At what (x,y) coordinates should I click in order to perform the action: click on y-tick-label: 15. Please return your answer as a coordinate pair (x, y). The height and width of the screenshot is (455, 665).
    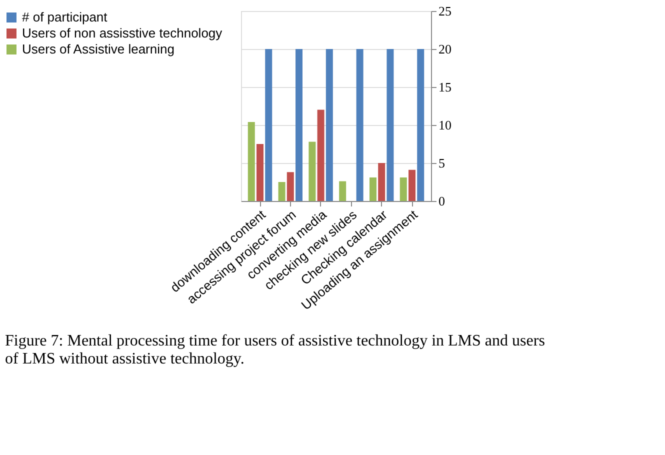
    Looking at the image, I should click on (445, 87).